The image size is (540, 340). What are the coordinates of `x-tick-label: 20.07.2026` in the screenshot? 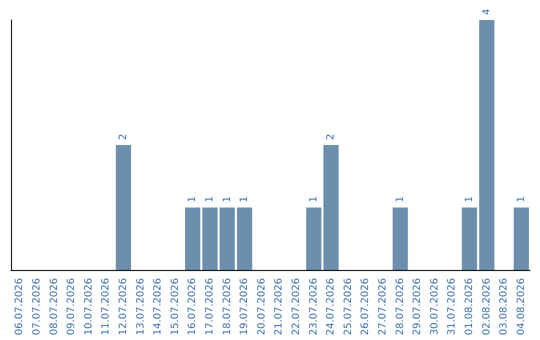 It's located at (262, 307).